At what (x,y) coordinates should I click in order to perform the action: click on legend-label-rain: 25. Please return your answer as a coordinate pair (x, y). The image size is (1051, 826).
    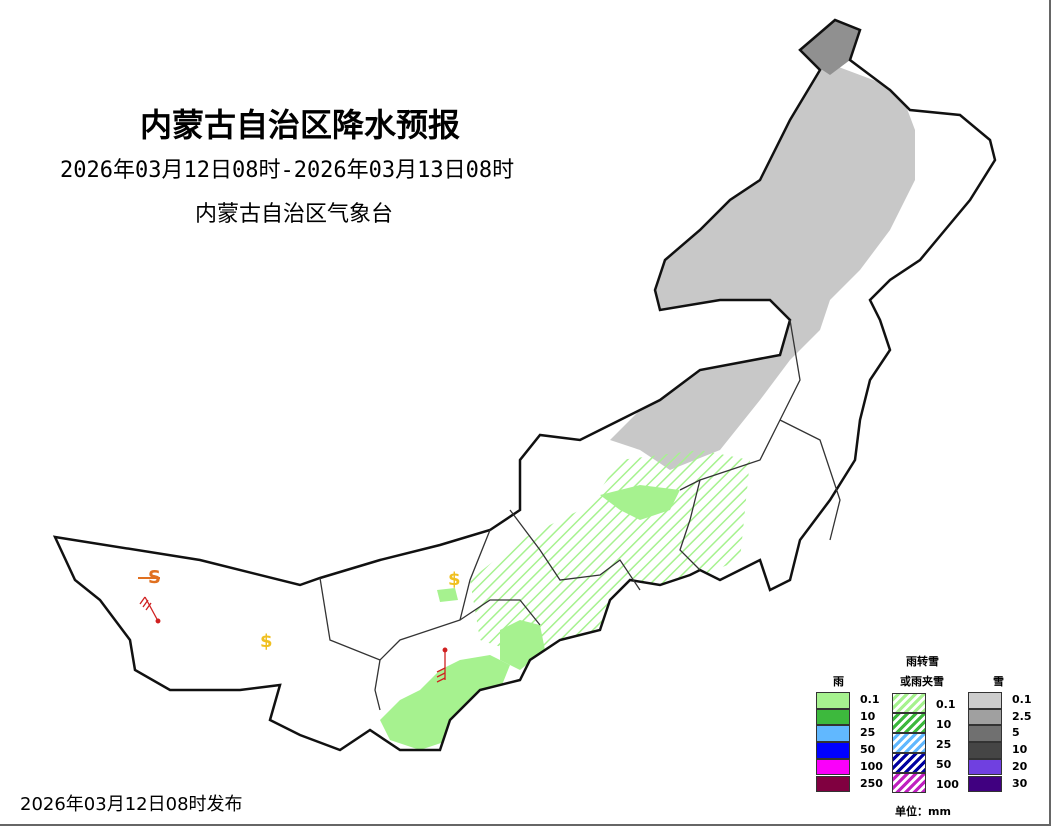
    Looking at the image, I should click on (868, 733).